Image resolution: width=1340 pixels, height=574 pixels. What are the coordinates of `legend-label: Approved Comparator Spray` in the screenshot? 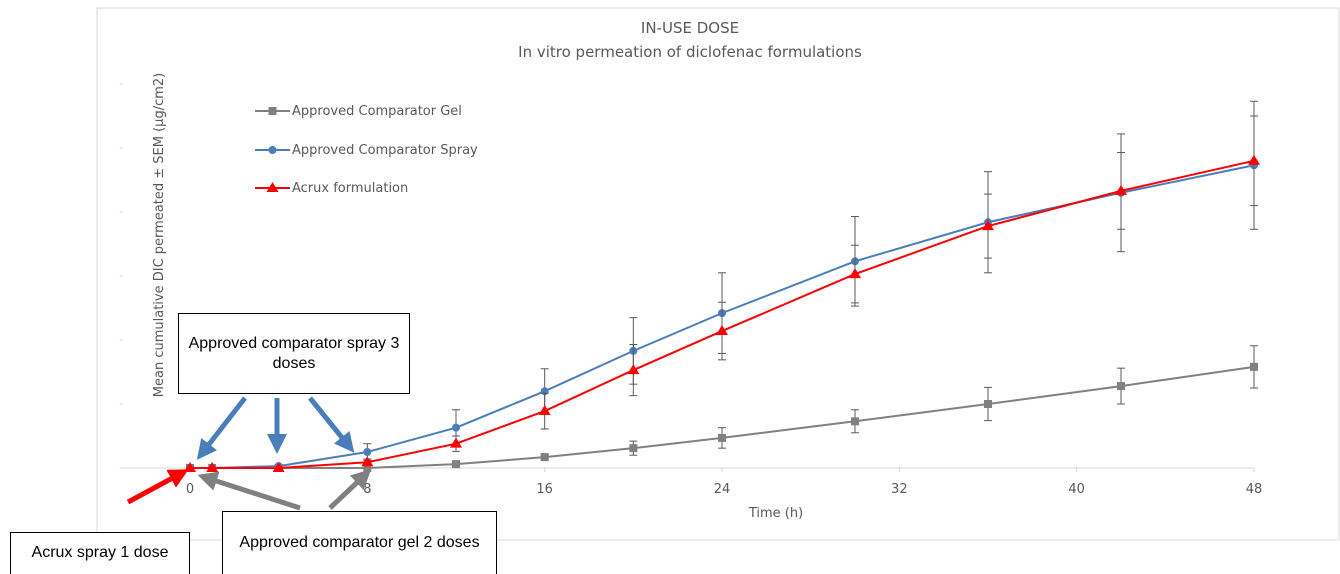 It's located at (385, 150).